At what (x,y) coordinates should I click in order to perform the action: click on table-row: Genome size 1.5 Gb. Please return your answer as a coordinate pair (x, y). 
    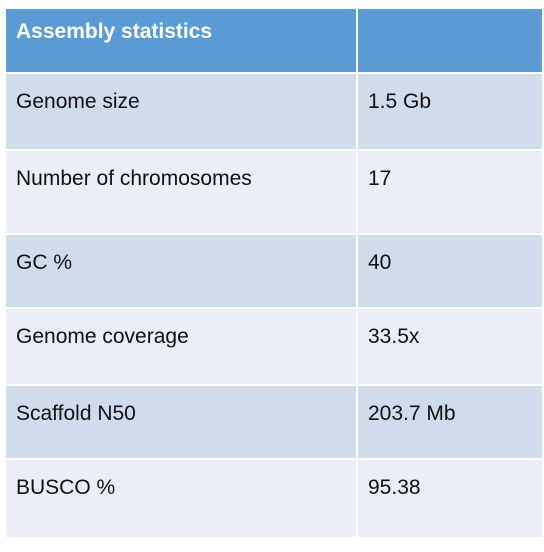
    Looking at the image, I should click on (274, 111).